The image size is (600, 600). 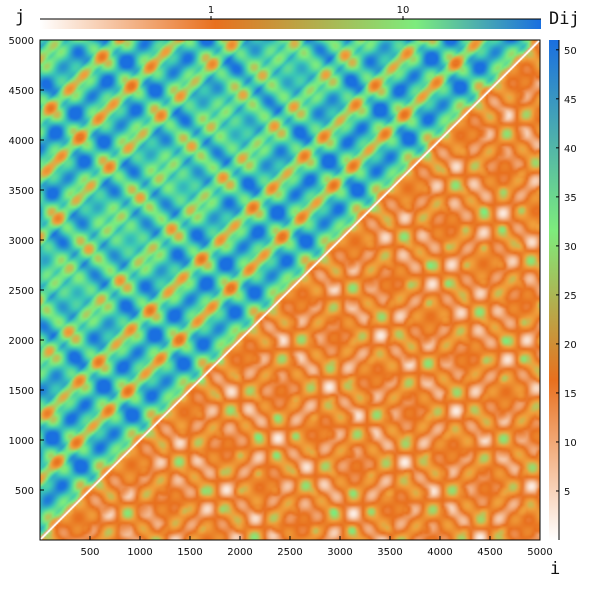 I want to click on colorbar-tick-label: 45, so click(x=570, y=100).